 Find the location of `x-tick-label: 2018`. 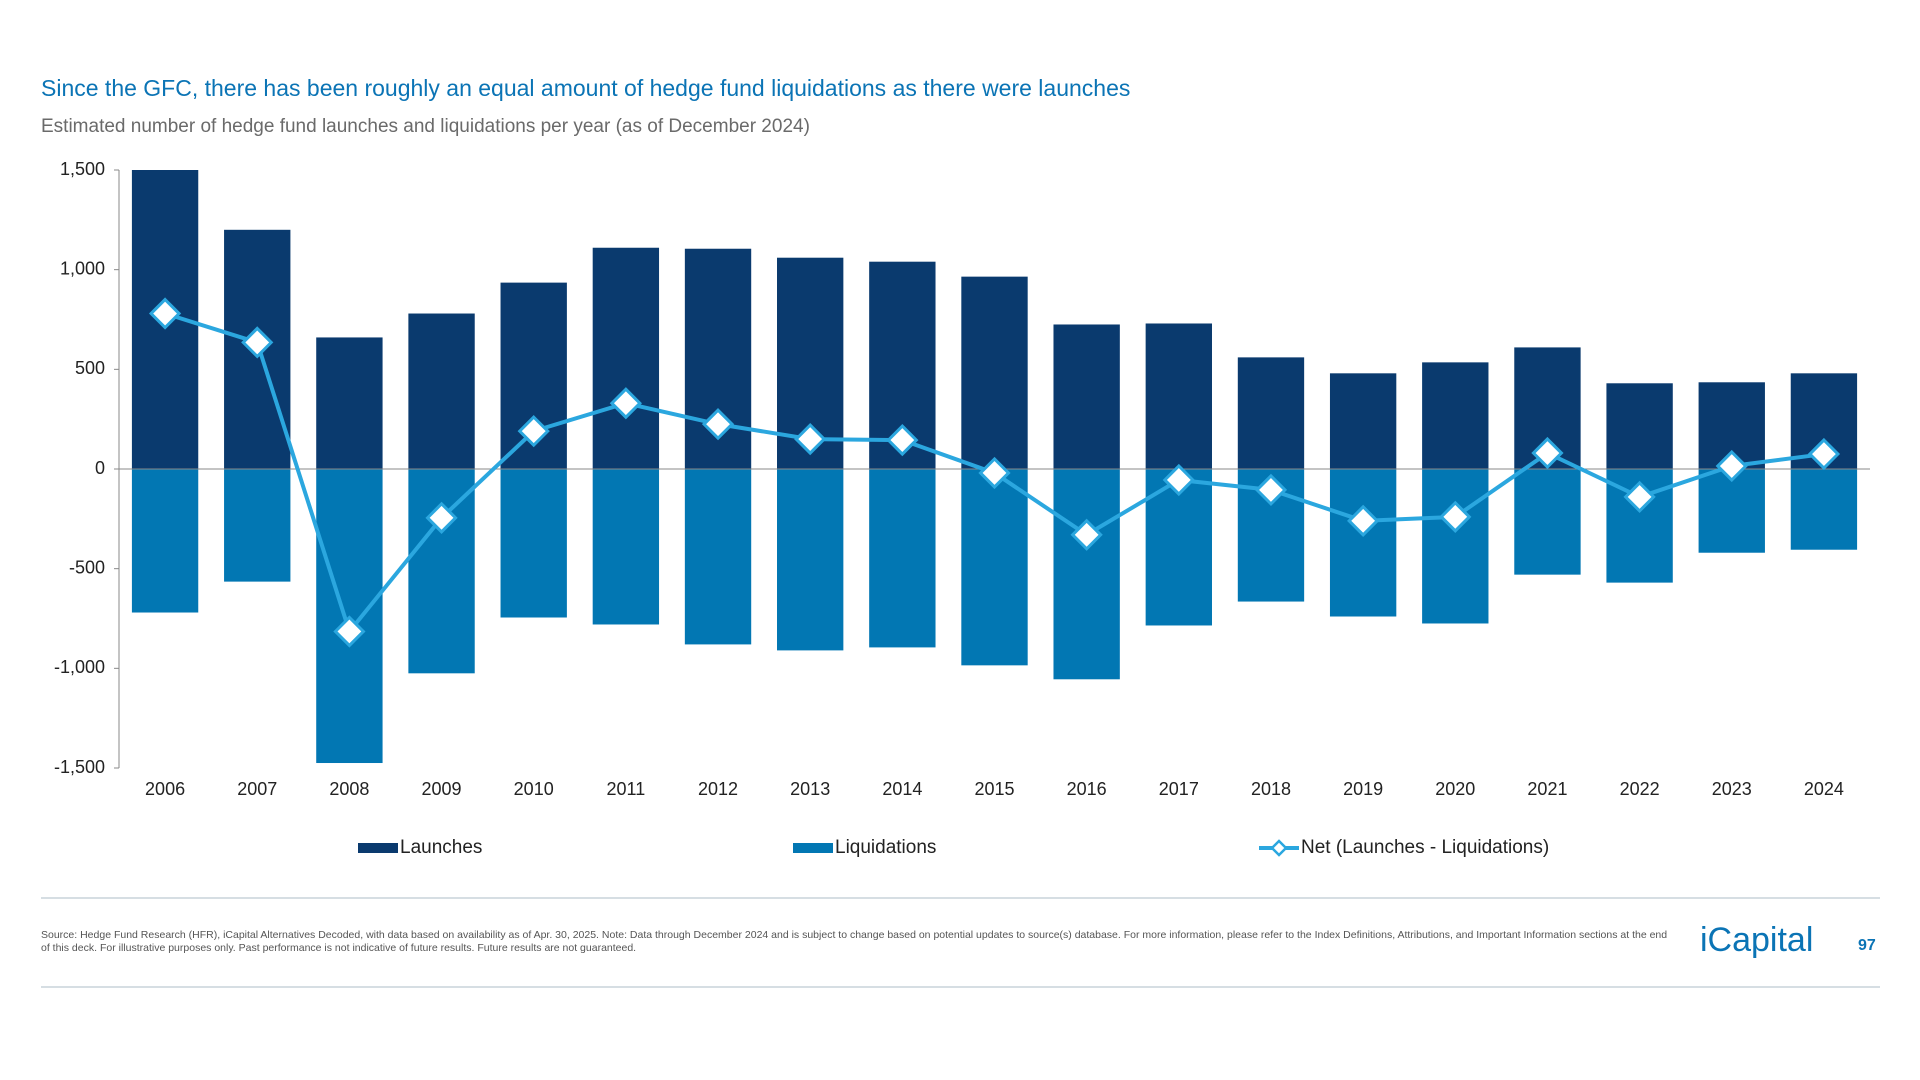

x-tick-label: 2018 is located at coordinates (1271, 789).